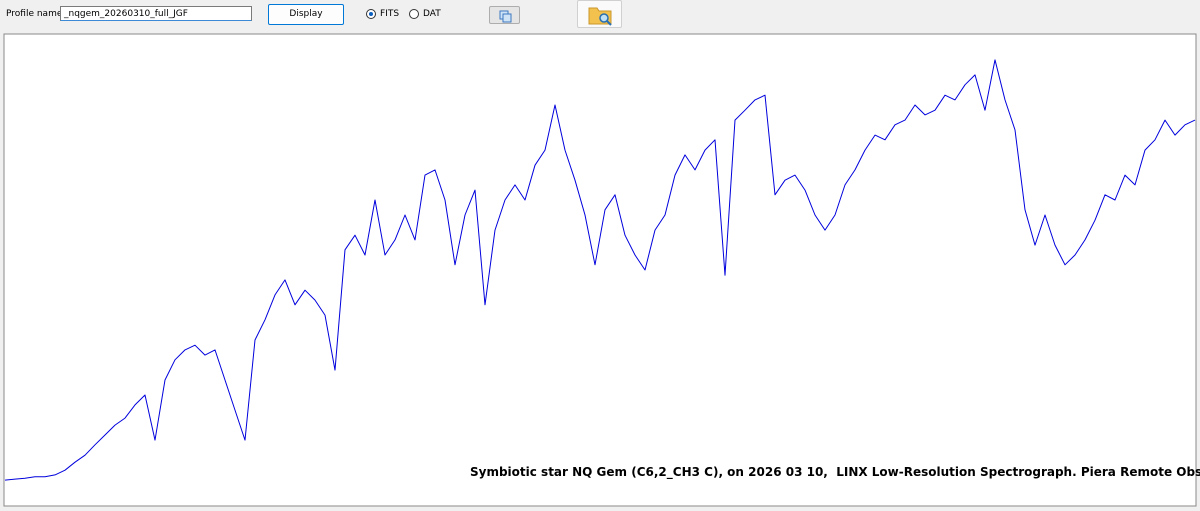 The image size is (1200, 511). I want to click on copy-button, so click(504, 15).